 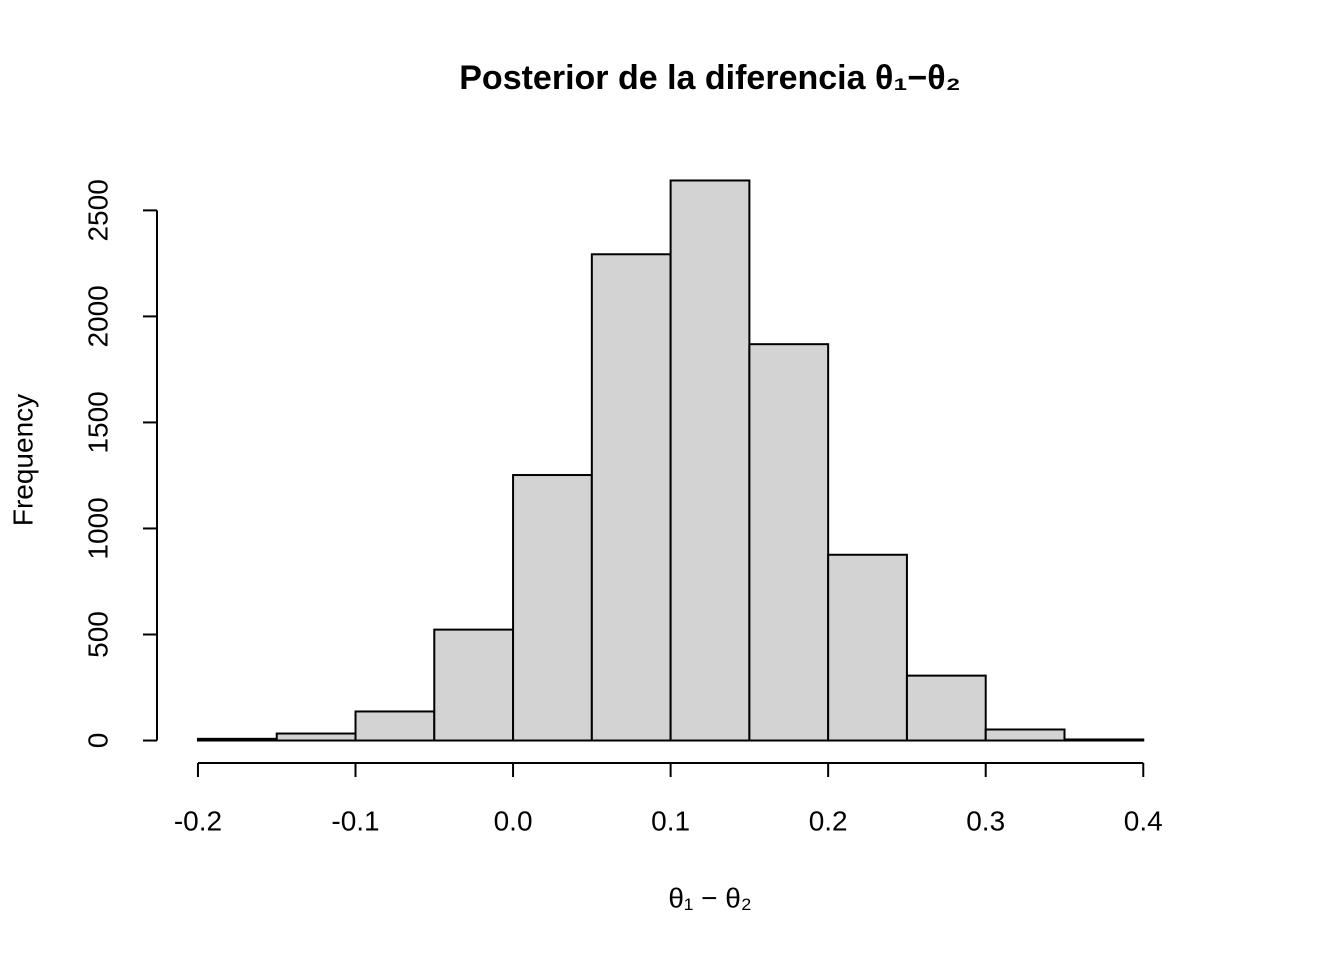 What do you see at coordinates (670, 820) in the screenshot?
I see `x-tick-label: 0.1` at bounding box center [670, 820].